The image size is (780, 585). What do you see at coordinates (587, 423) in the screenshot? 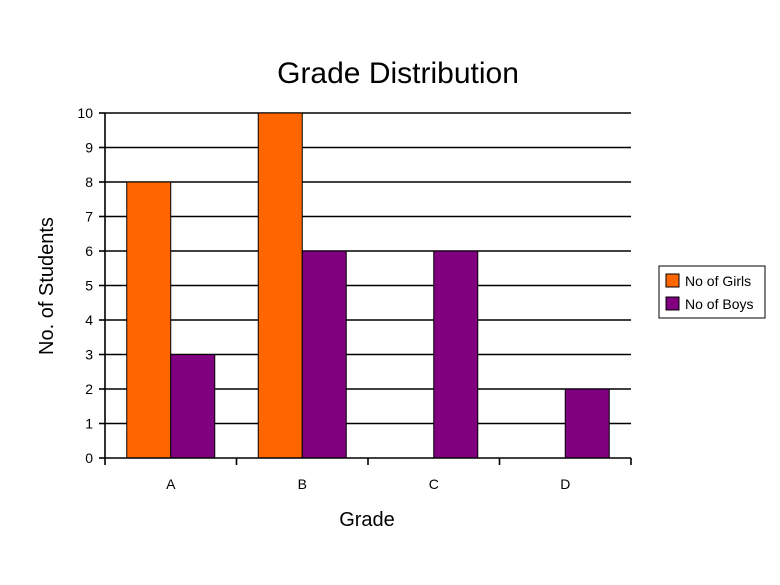
I see `bar-D-no-of-boys` at bounding box center [587, 423].